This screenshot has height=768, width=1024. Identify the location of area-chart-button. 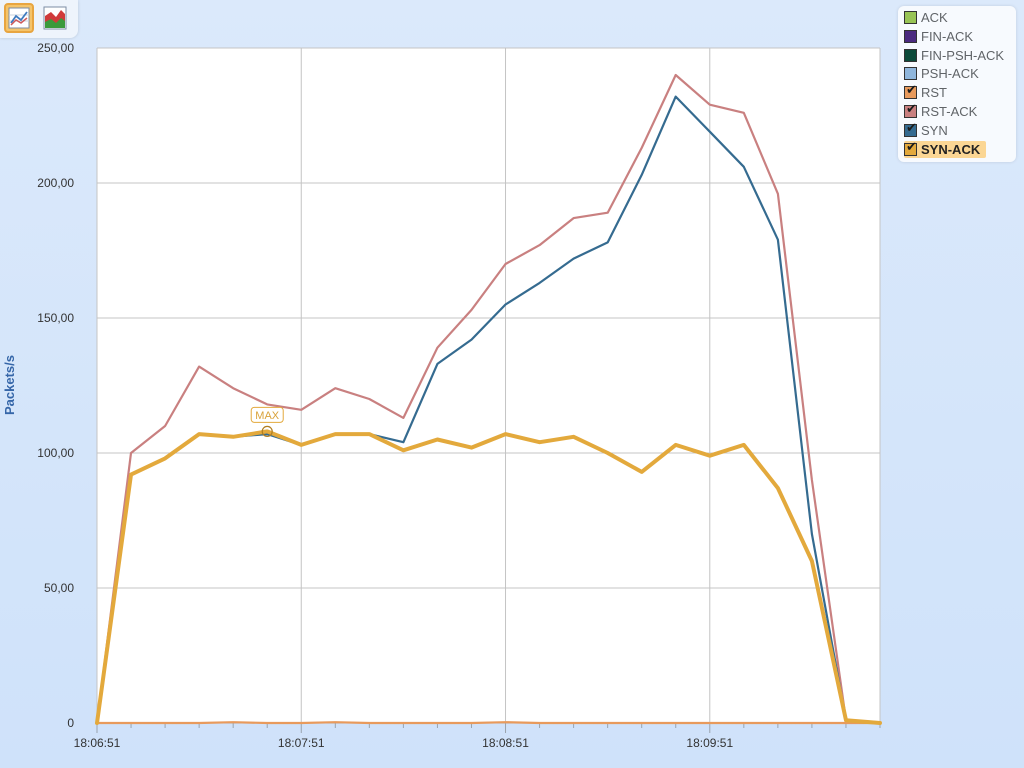
(55, 18).